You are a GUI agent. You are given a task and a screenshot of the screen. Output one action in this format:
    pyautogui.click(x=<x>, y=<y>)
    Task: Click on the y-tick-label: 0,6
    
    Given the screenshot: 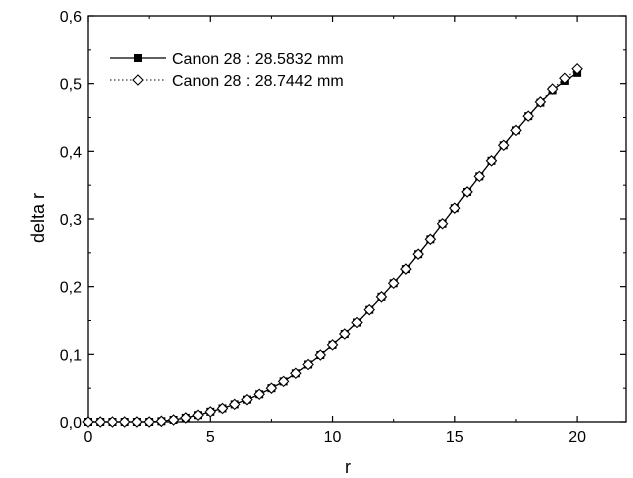 What is the action you would take?
    pyautogui.click(x=71, y=17)
    